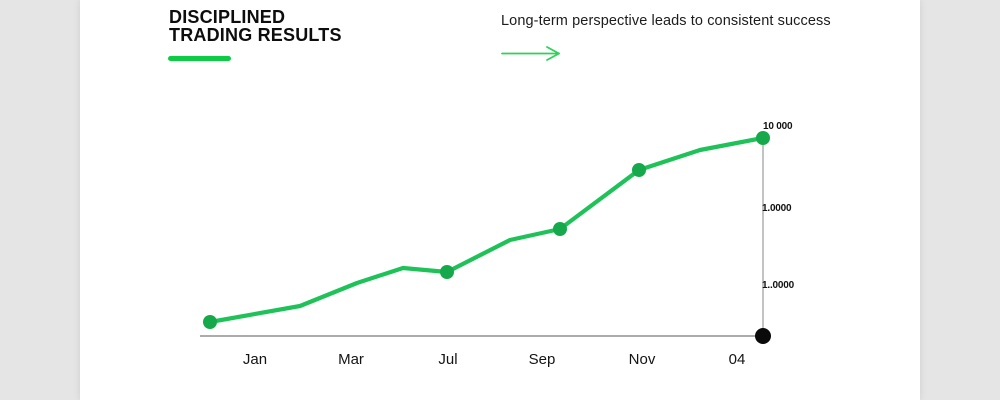 The image size is (1000, 400). Describe the element at coordinates (778, 126) in the screenshot. I see `right-axis-label-top: 10 000` at that location.